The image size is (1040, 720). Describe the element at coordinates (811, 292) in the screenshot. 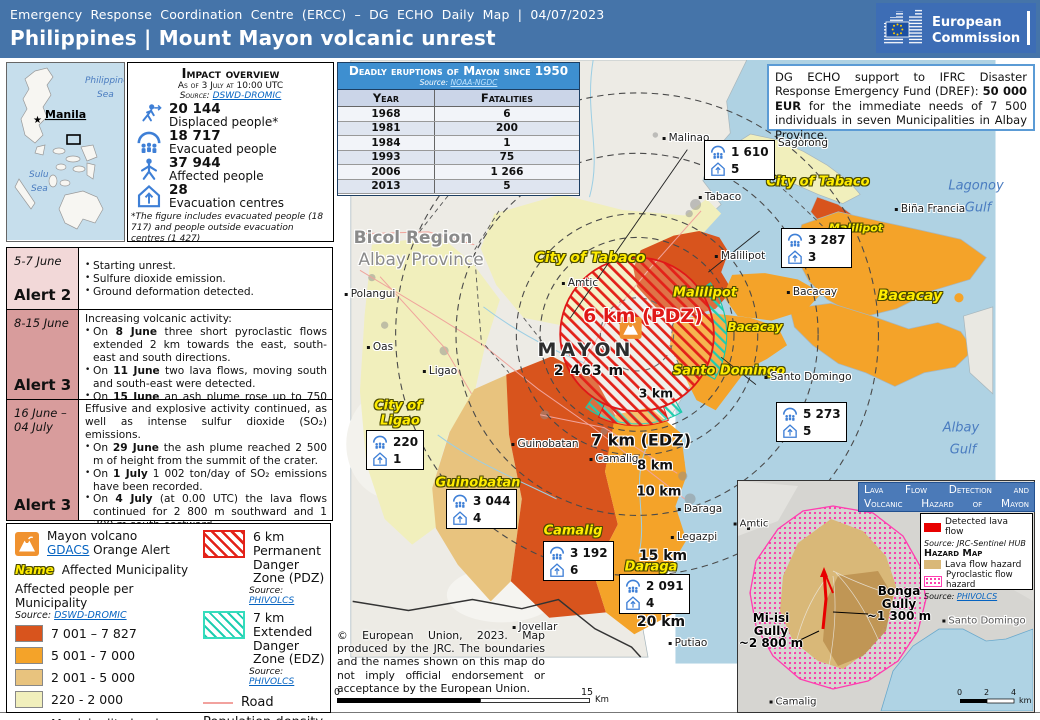

I see `town-label: Bacacay` at that location.